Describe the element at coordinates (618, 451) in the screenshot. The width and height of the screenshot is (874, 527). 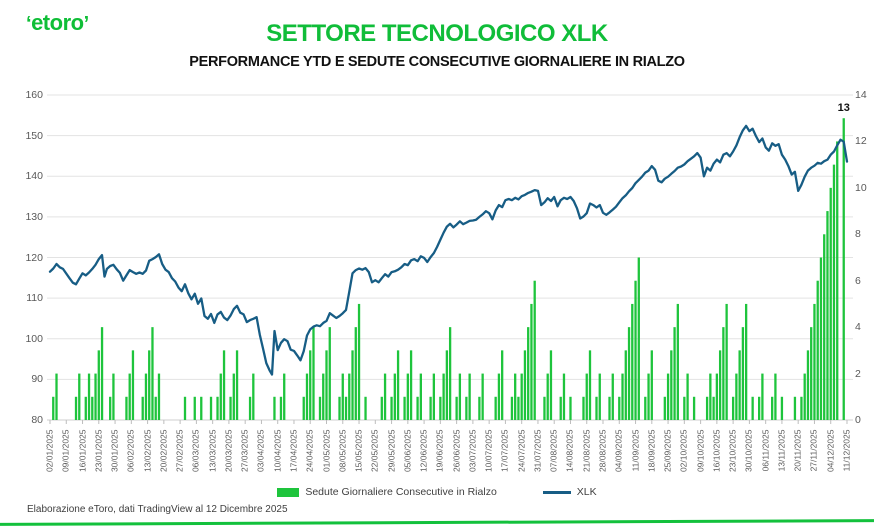
I see `x-tick-label: 04/09/2025` at that location.